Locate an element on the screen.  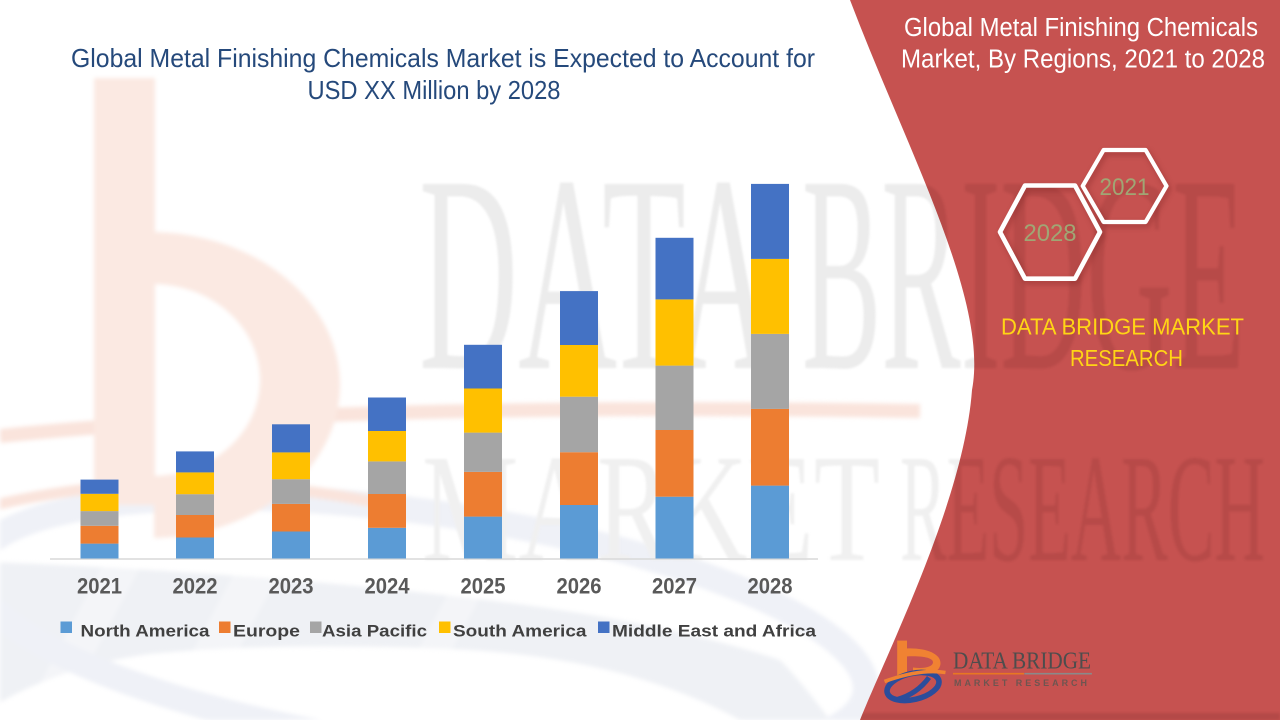
svg-text: 2027 is located at coordinates (674, 586).